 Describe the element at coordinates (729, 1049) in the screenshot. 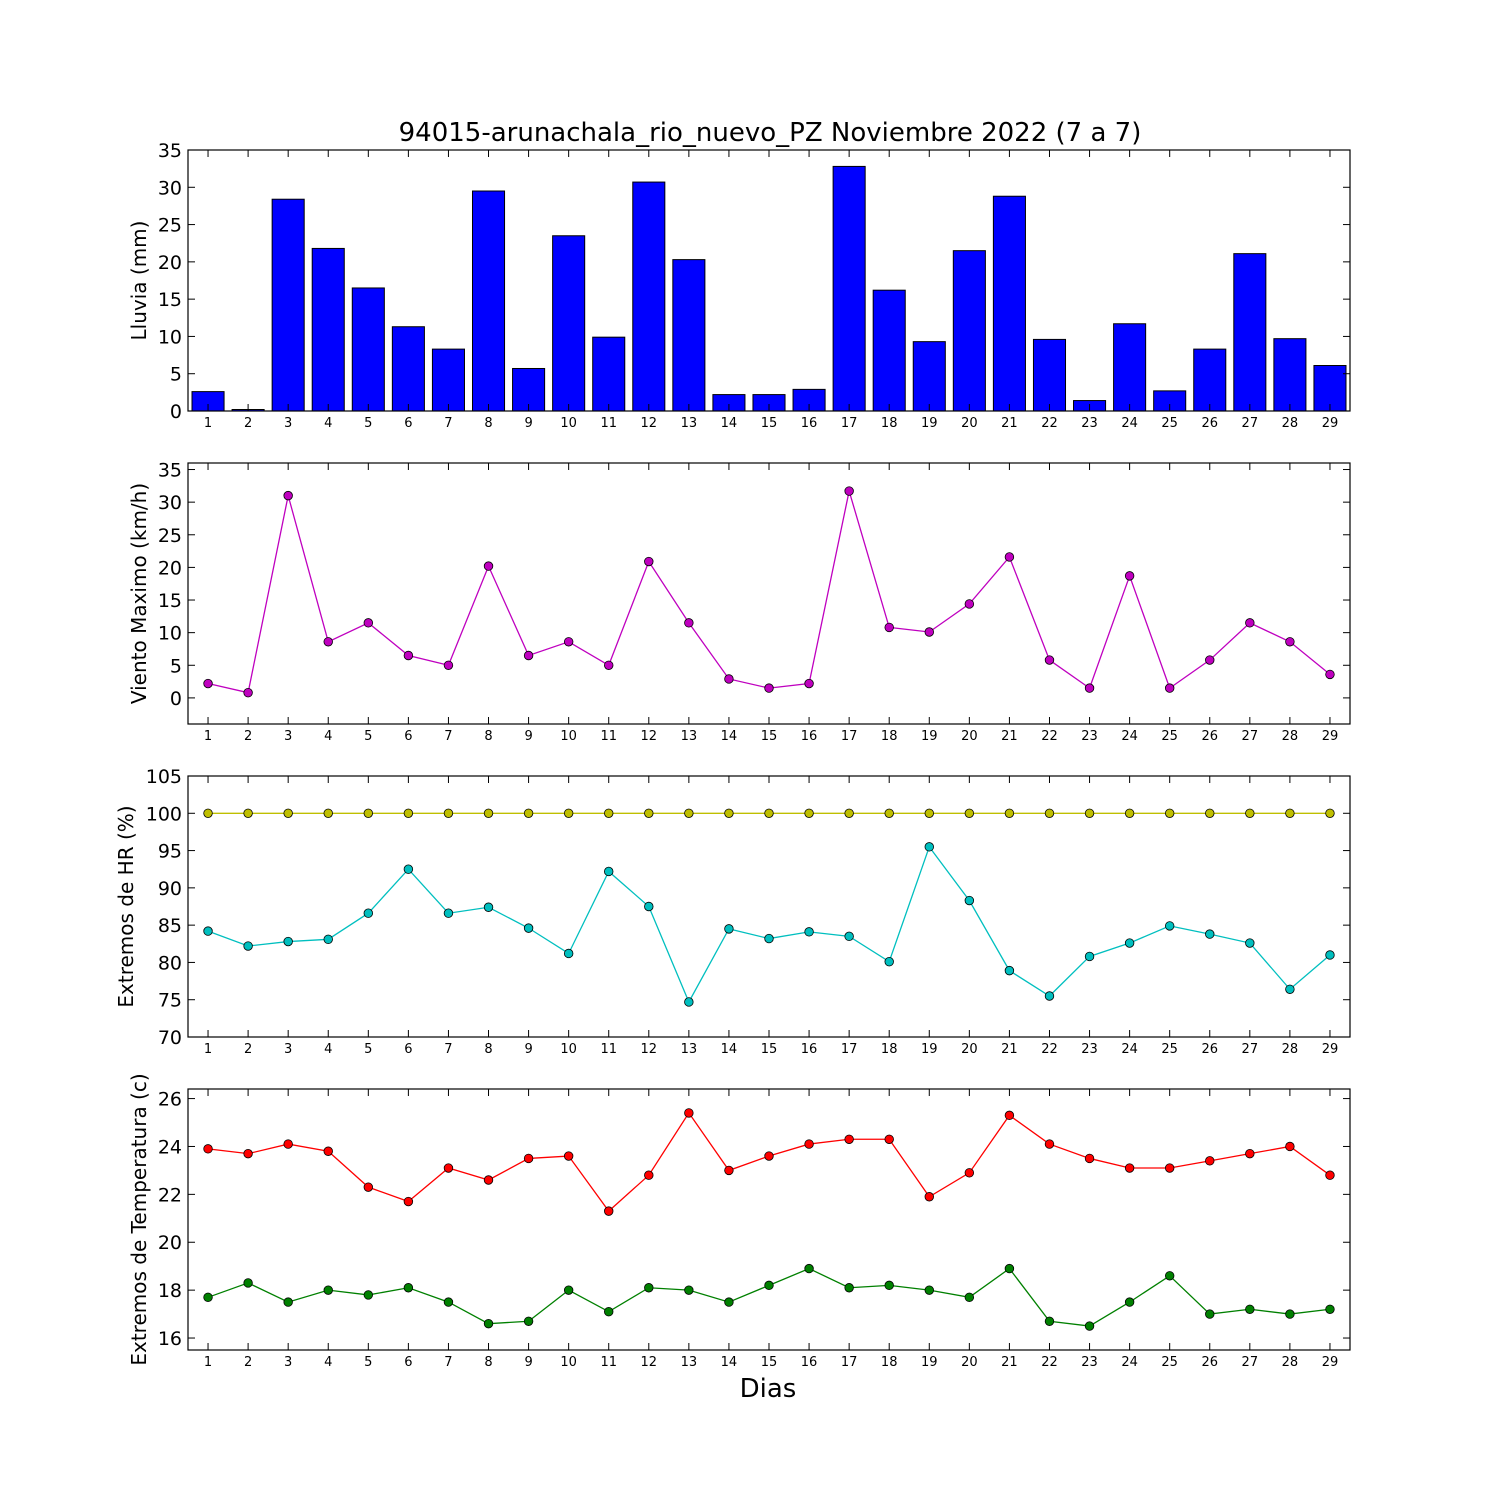

I see `x-tick-label: 14` at that location.